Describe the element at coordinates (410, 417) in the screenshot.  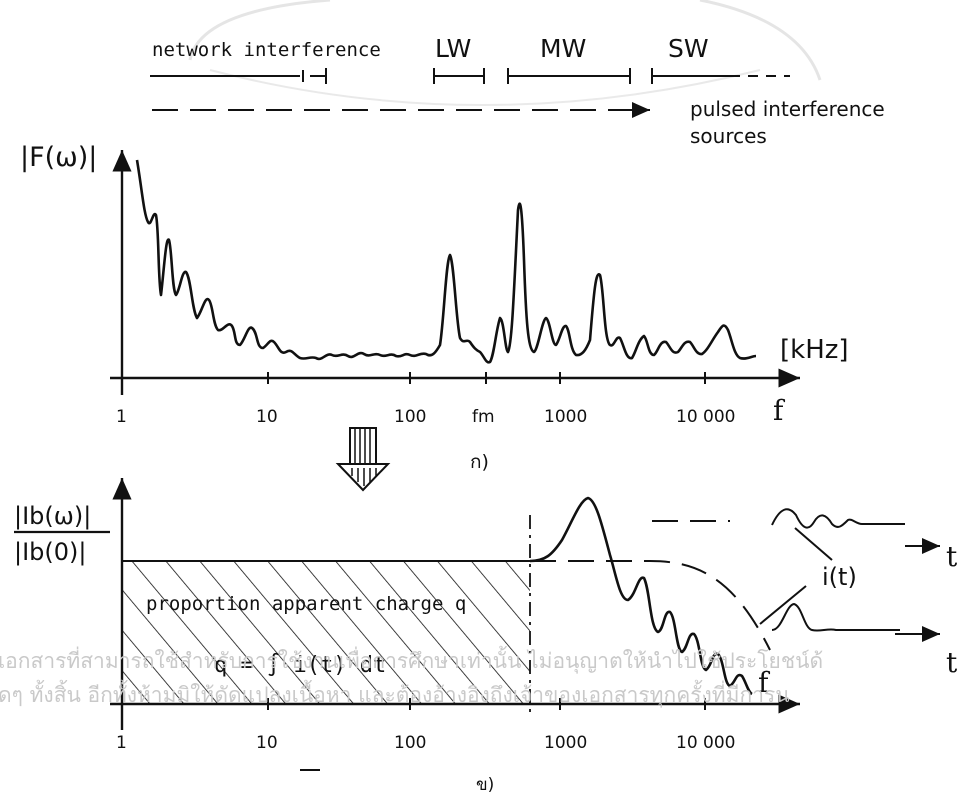
I see `plot-a-tick-100: 100` at that location.